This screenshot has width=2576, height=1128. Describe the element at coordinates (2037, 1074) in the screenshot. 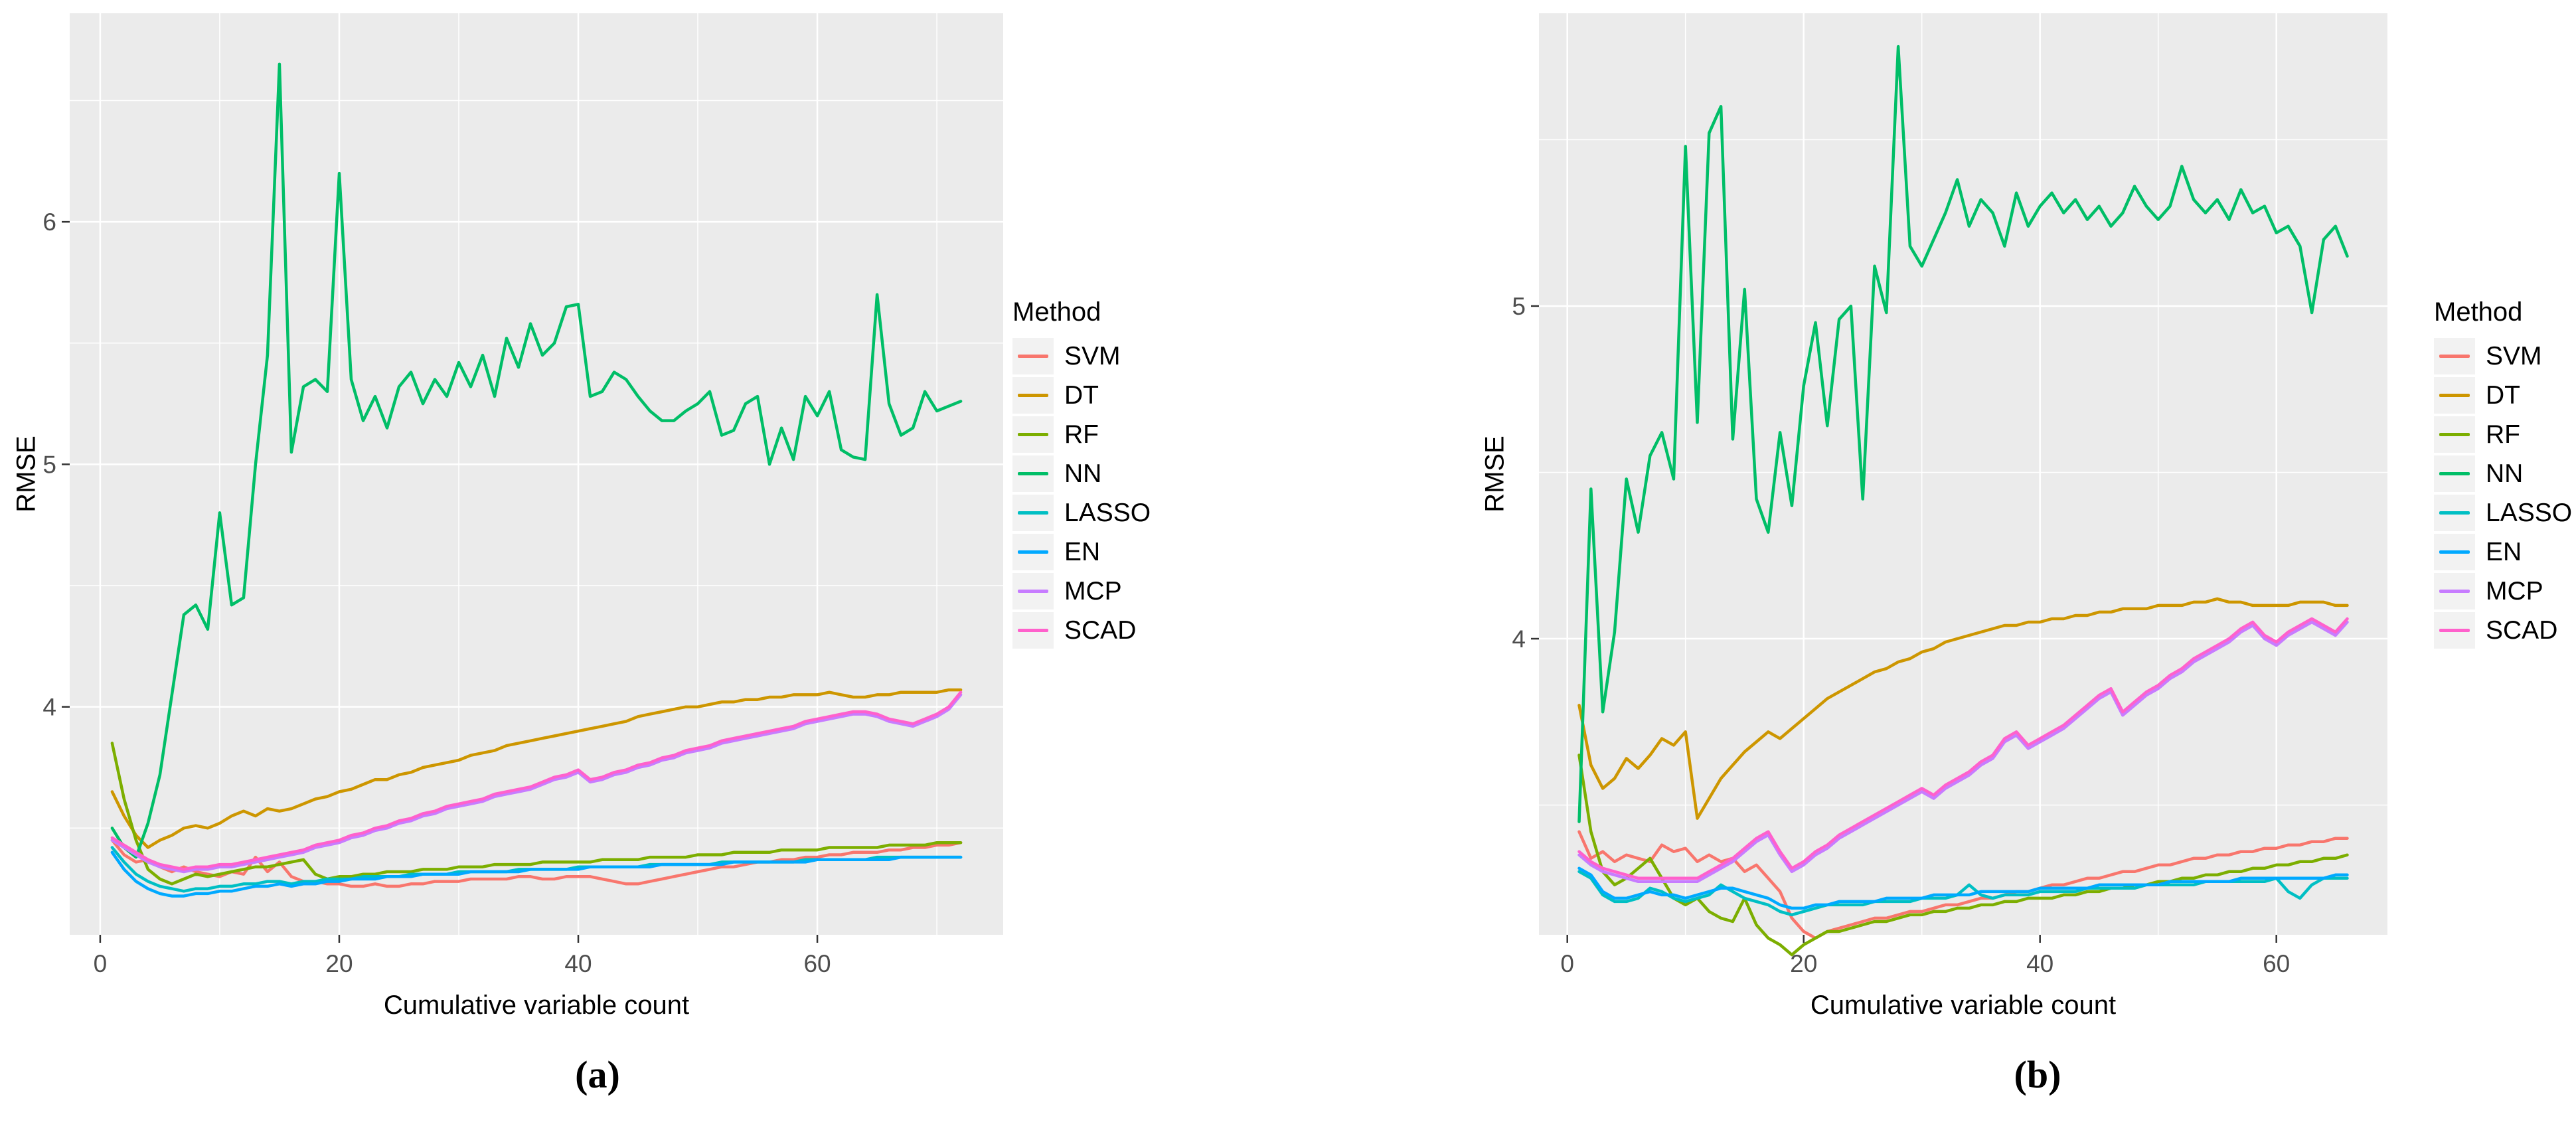

I see `chart-caption: (b)` at that location.